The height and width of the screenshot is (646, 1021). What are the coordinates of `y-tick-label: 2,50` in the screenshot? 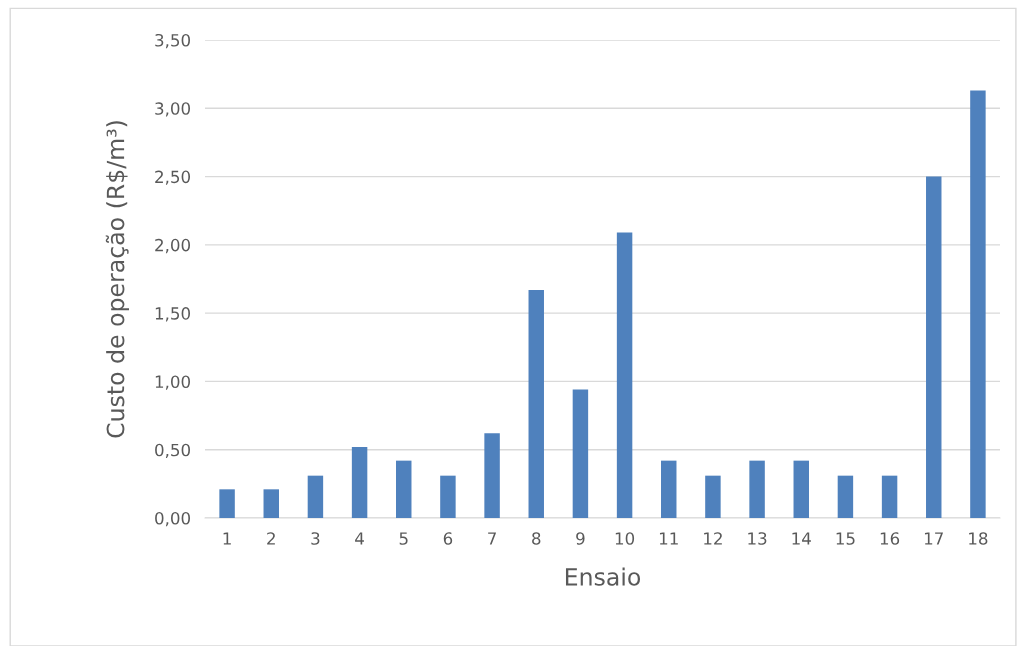 It's located at (172, 177).